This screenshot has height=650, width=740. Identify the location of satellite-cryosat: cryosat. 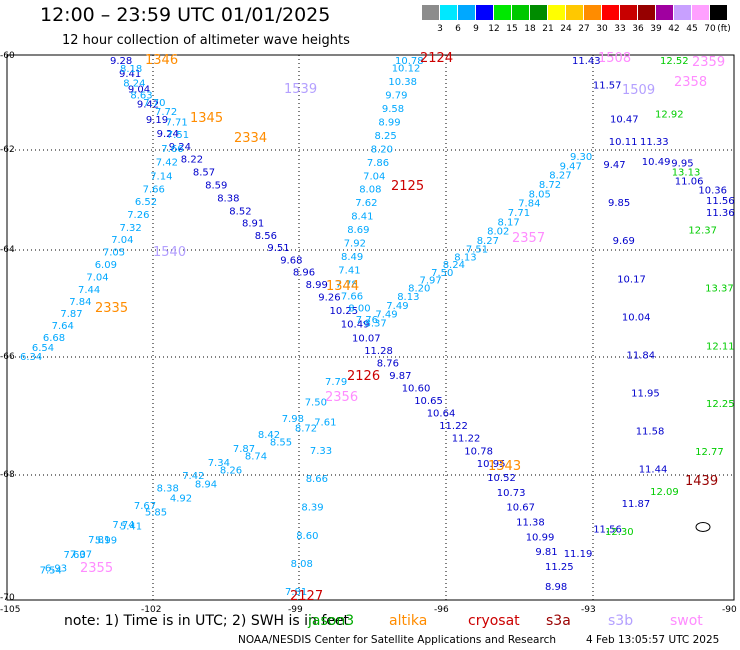
(494, 621).